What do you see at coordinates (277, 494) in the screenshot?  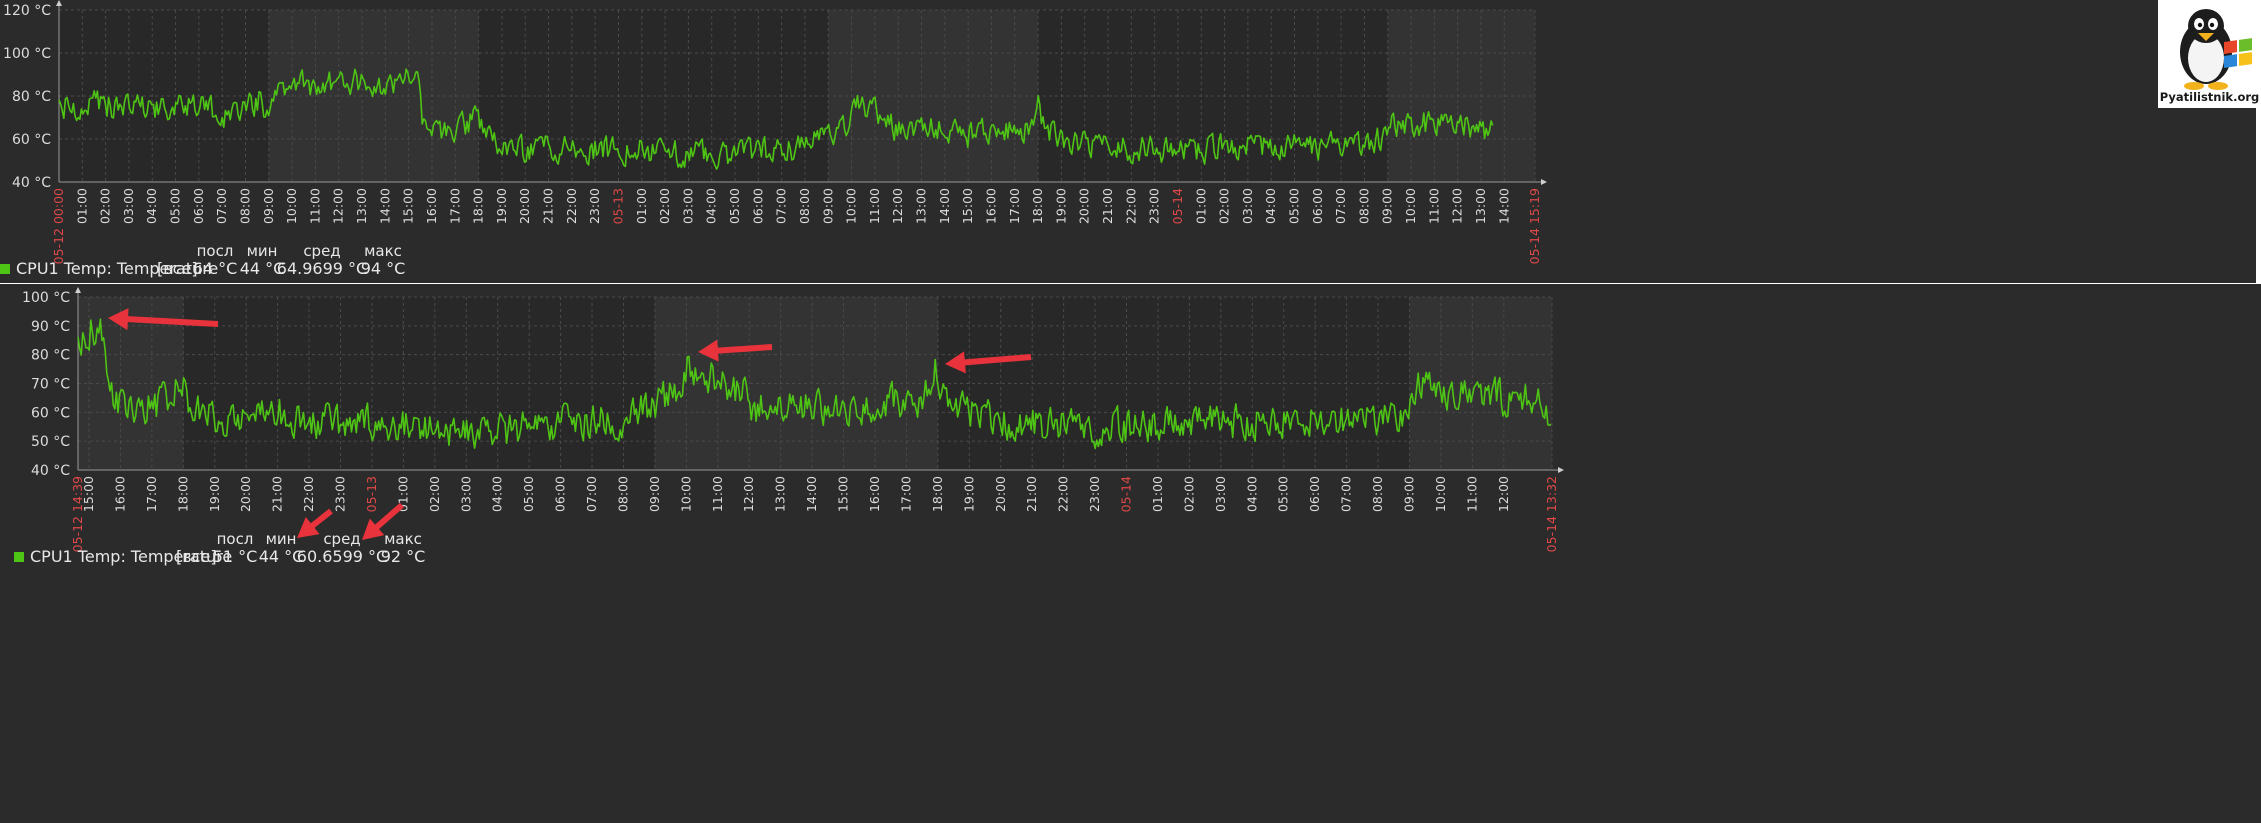 I see `x-tick-label: 21:00` at bounding box center [277, 494].